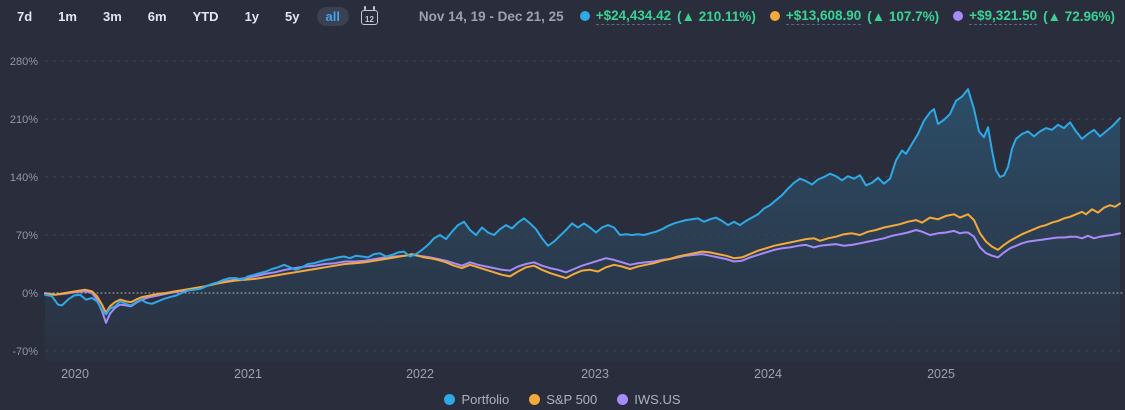  Describe the element at coordinates (491, 16) in the screenshot. I see `date-range-label: Nov 14, 19 - Dec 21, 25` at that location.